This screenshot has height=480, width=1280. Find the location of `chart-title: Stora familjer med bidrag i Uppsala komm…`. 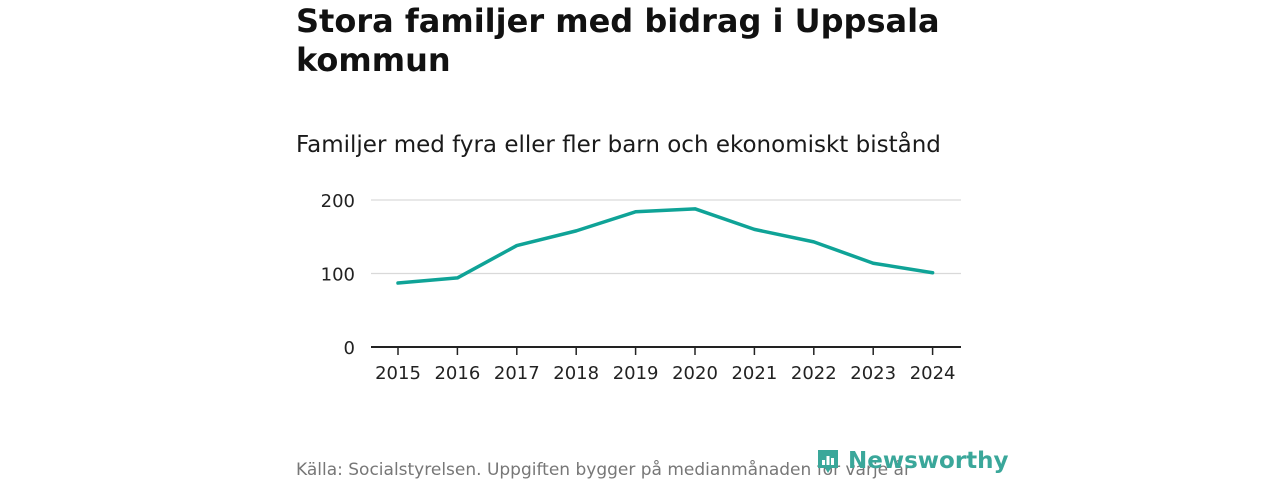

chart-title: Stora familjer med bidrag i Uppsala komm… is located at coordinates (618, 40).